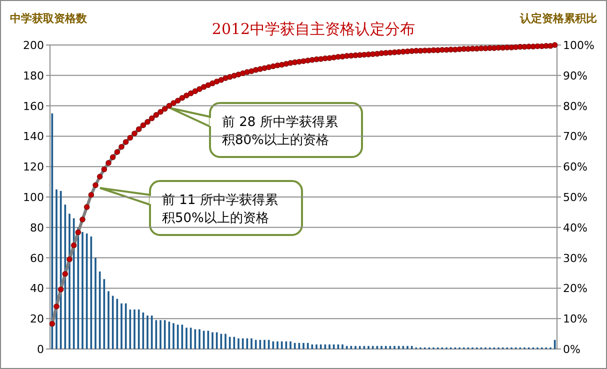  I want to click on y-tick-label: 0, so click(40, 349).